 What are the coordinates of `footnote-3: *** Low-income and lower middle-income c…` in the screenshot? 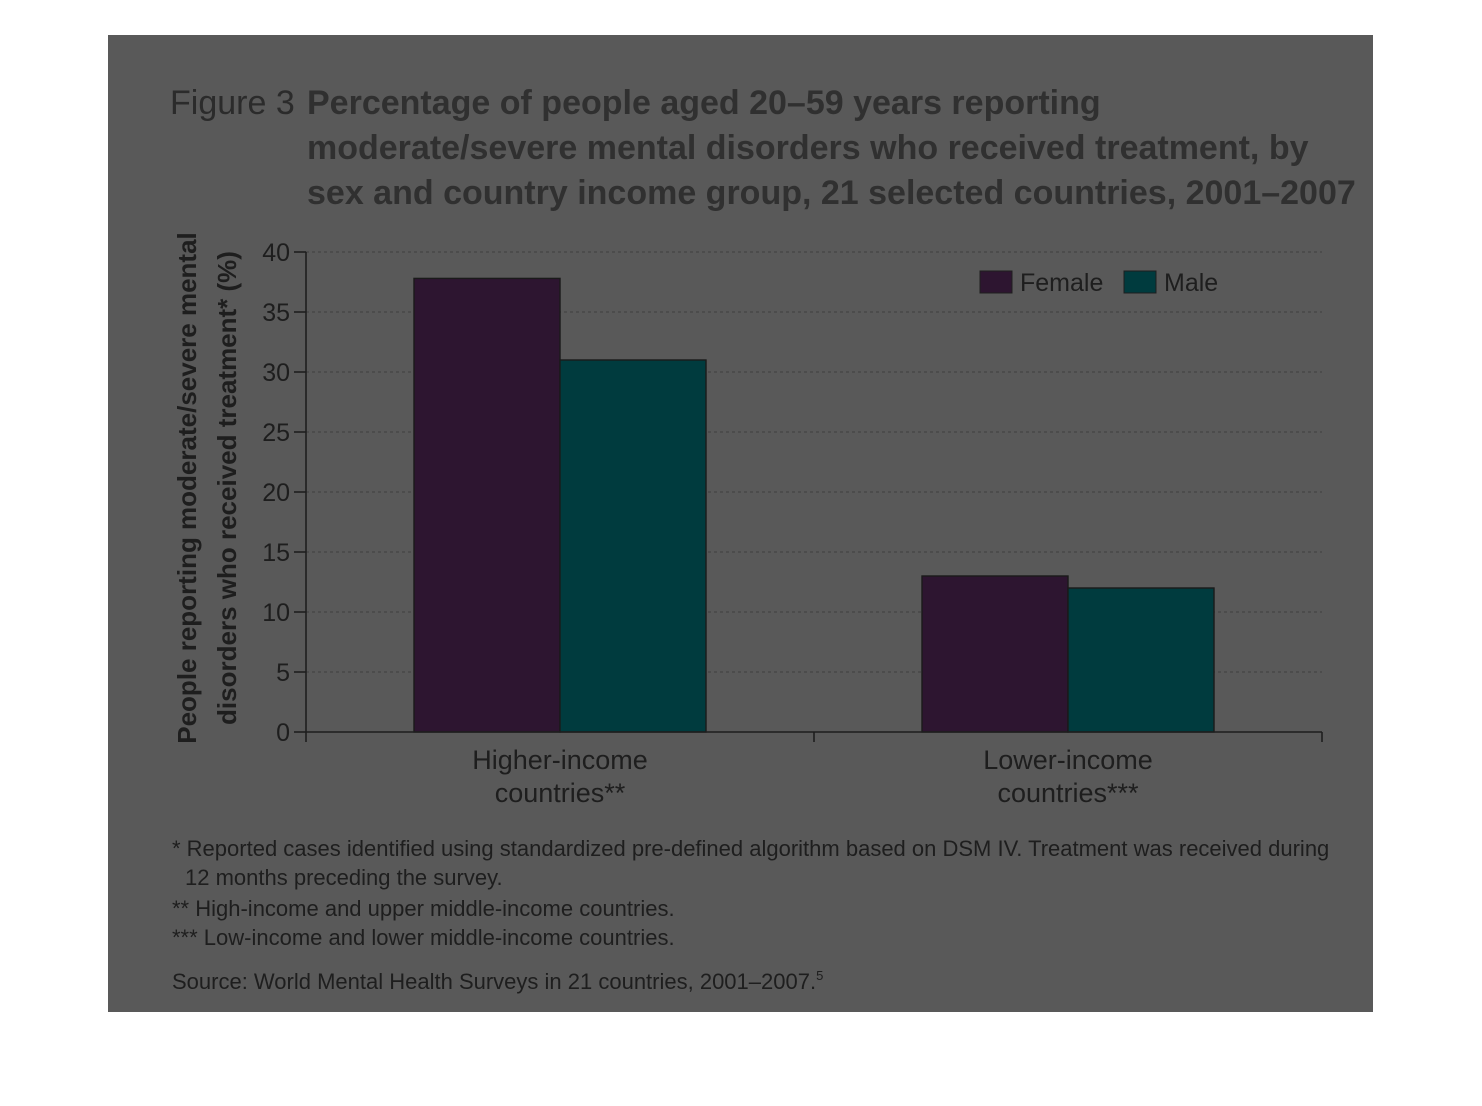 It's located at (423, 937).